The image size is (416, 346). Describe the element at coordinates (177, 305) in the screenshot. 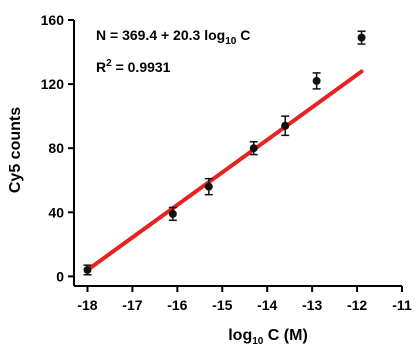

I see `x-tick-label: -16` at that location.